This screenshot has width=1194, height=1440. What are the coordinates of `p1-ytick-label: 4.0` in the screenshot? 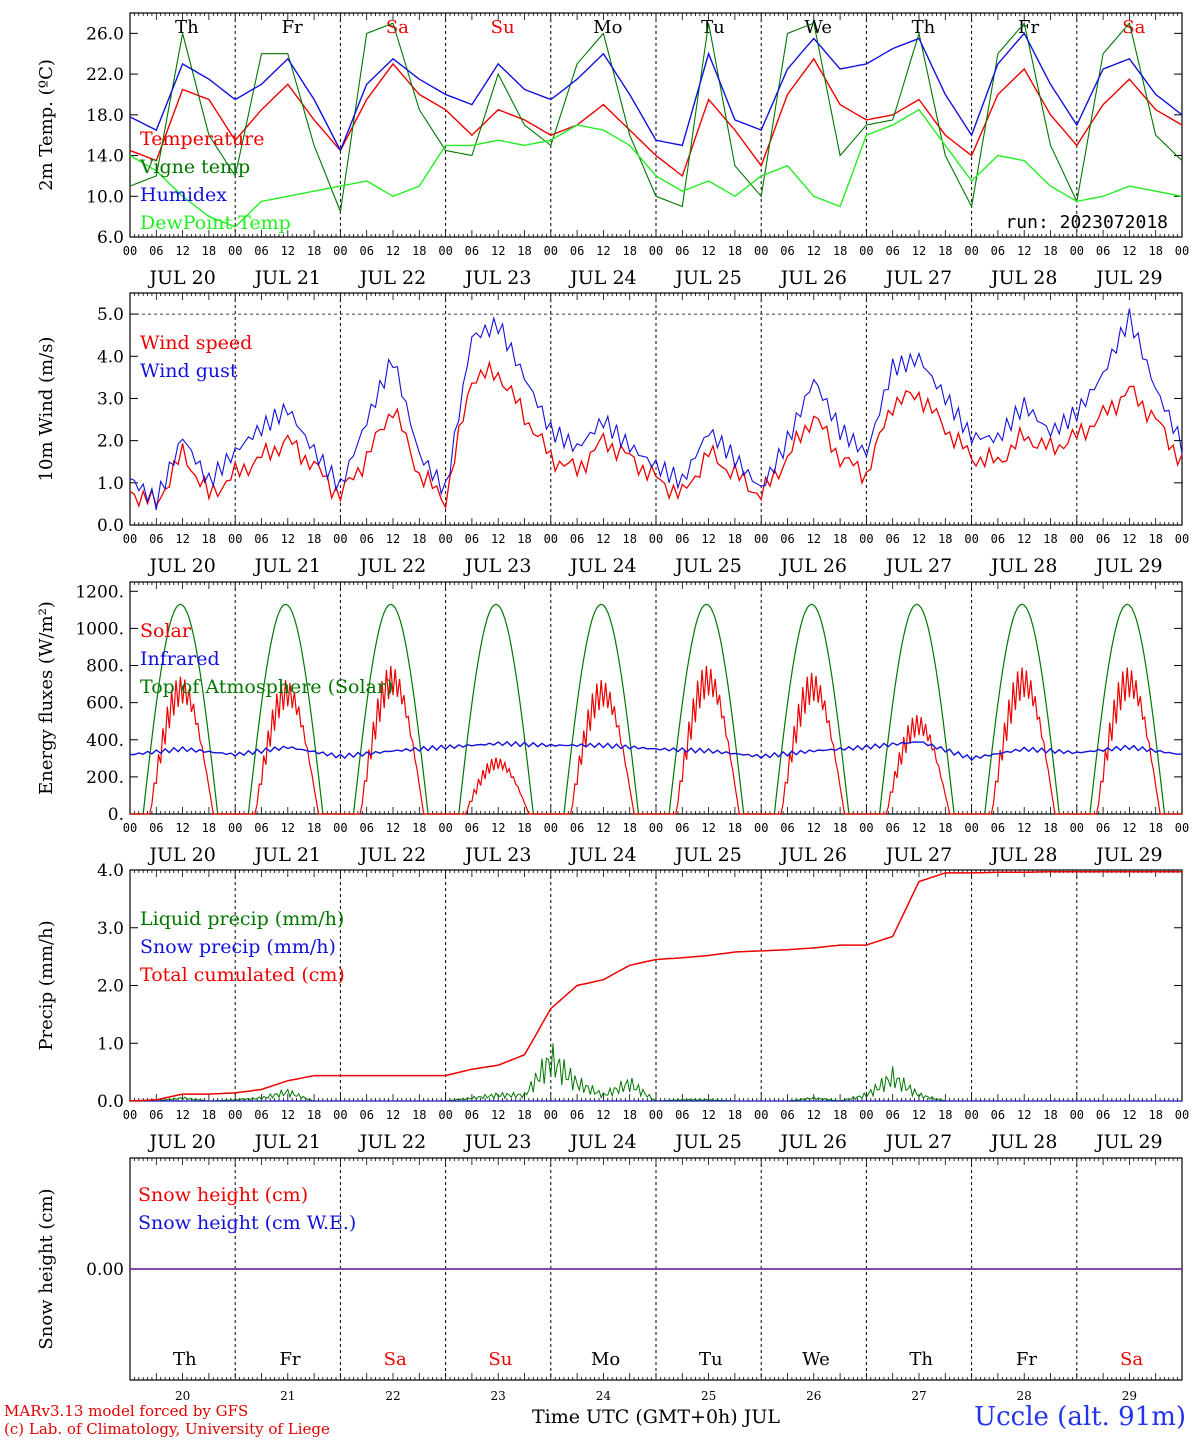 It's located at (110, 357).